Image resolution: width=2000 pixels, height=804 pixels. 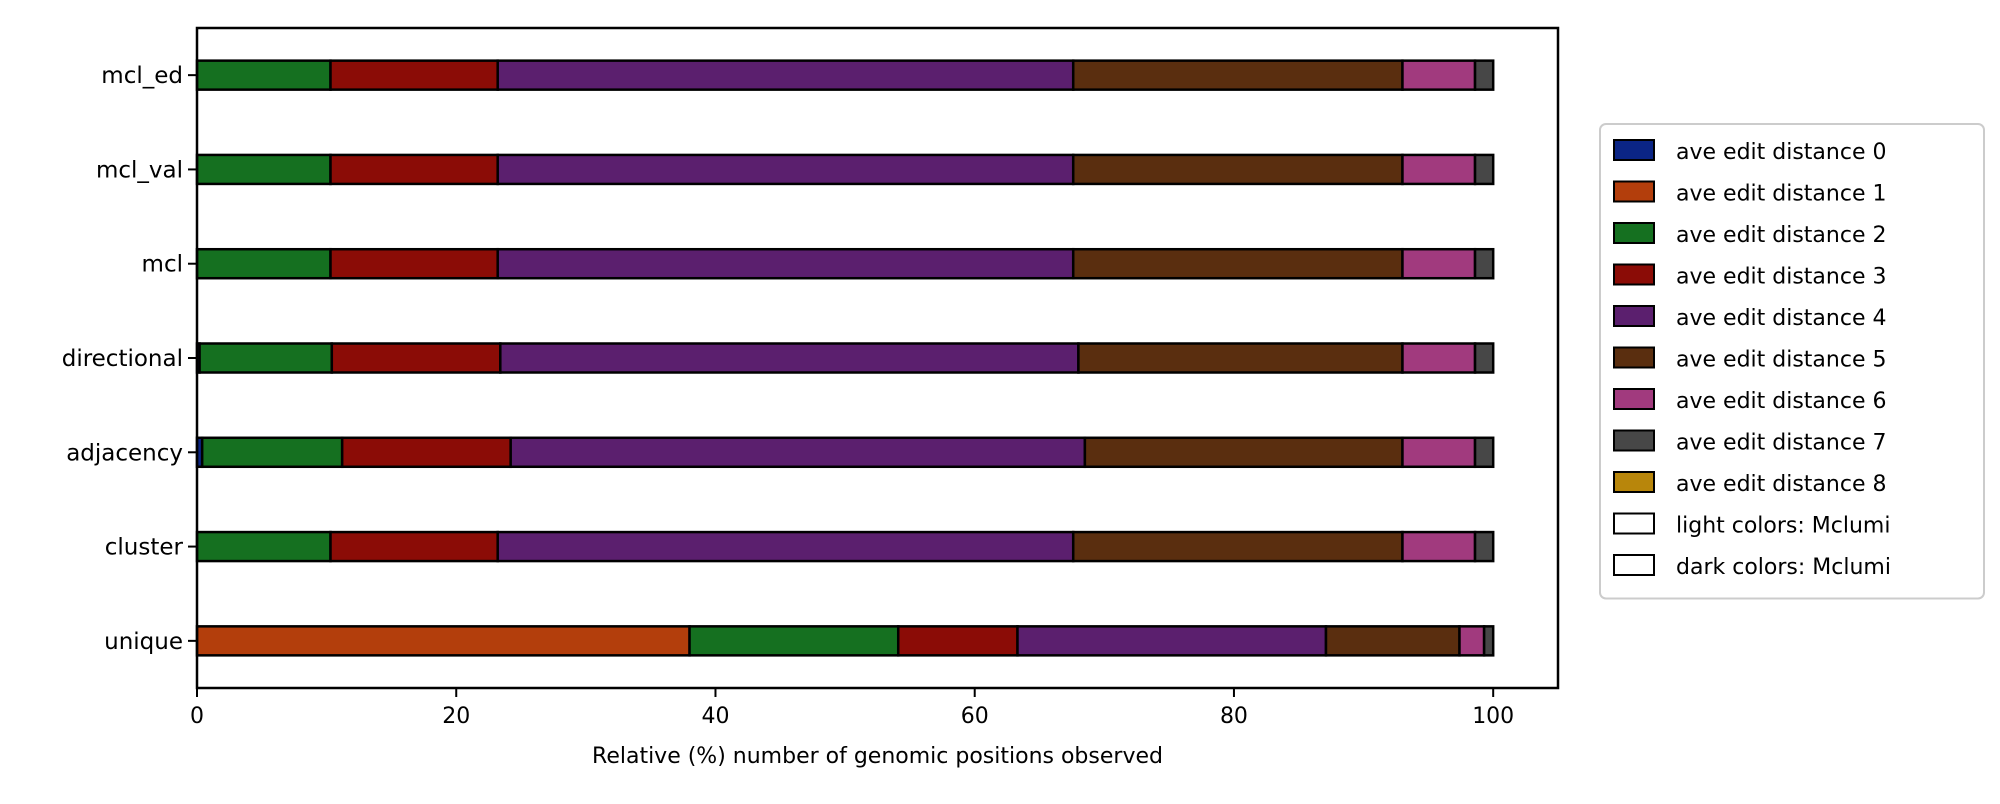 I want to click on legend-label: ave edit distance 7, so click(x=1781, y=443).